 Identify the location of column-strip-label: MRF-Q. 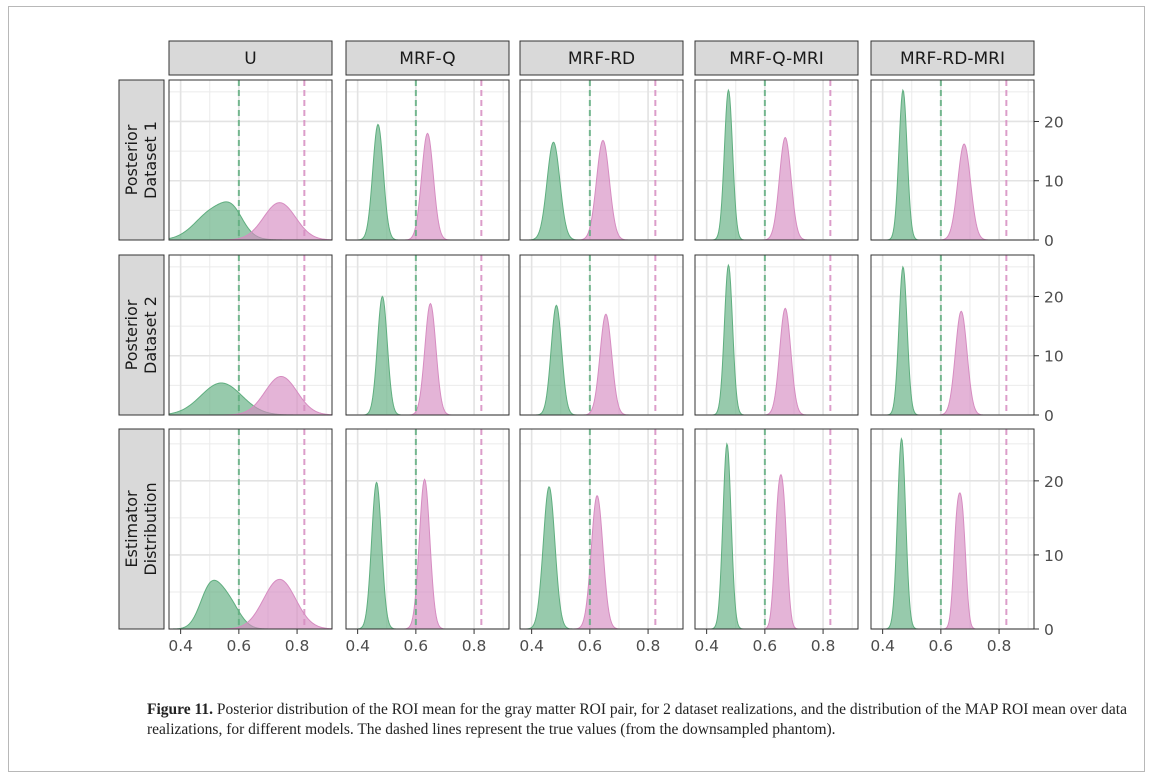
(427, 59).